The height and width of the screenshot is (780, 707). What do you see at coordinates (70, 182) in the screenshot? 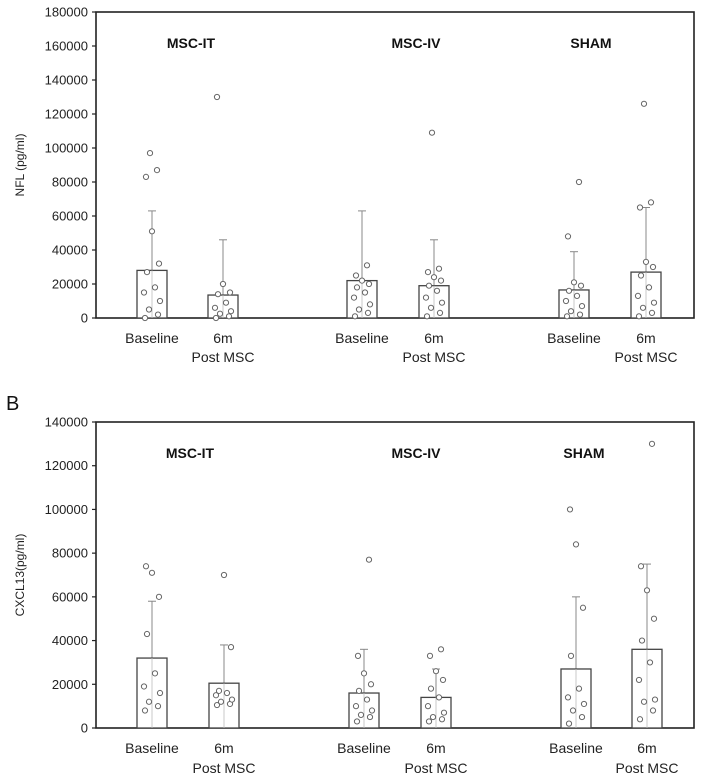
I see `y-tick-label: 80000` at bounding box center [70, 182].